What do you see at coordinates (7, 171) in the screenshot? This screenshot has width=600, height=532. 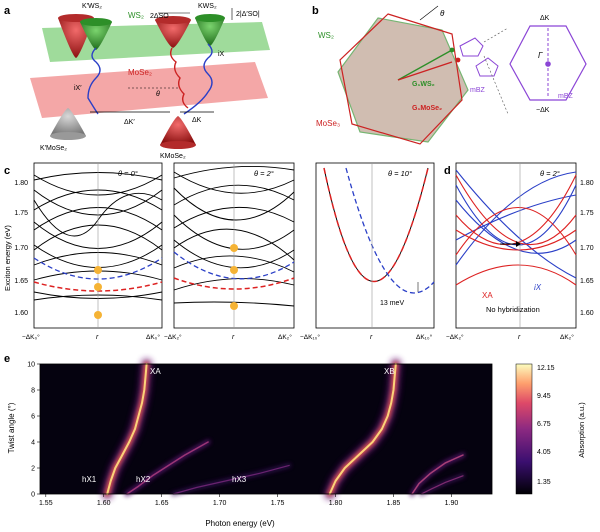 I see `panel-c-label: c` at bounding box center [7, 171].